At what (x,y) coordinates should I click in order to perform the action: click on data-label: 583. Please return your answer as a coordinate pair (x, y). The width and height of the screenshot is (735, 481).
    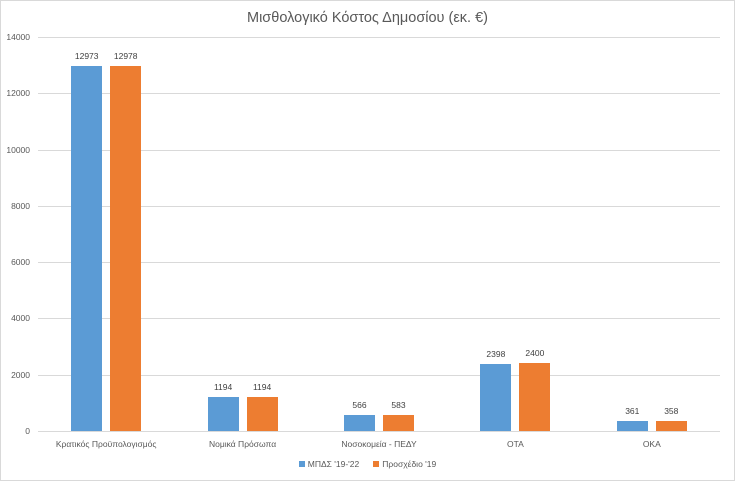
    Looking at the image, I should click on (398, 404).